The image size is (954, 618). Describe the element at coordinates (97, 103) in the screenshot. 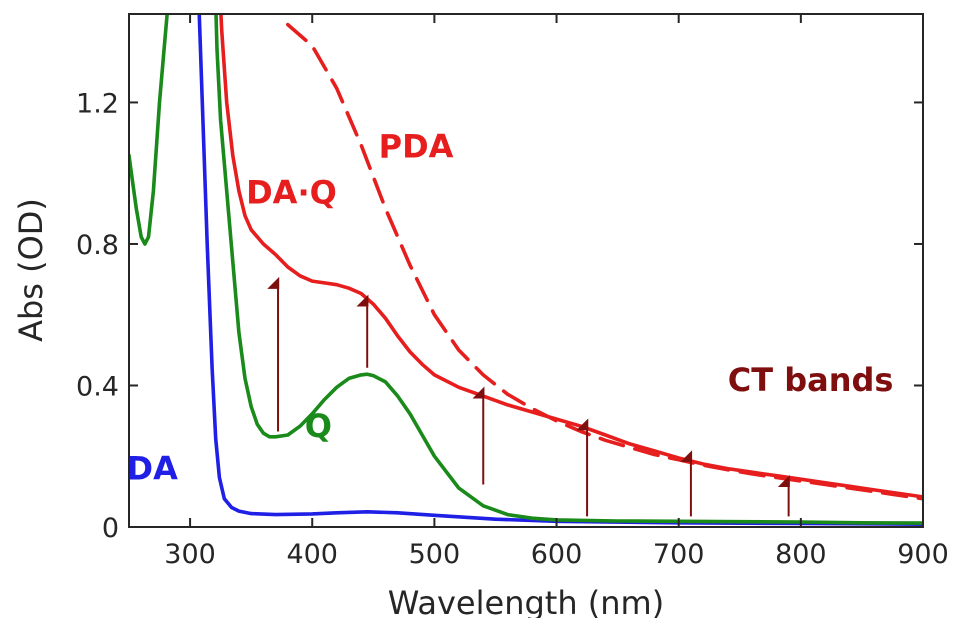

I see `y-tick-label-3: 1.2` at that location.